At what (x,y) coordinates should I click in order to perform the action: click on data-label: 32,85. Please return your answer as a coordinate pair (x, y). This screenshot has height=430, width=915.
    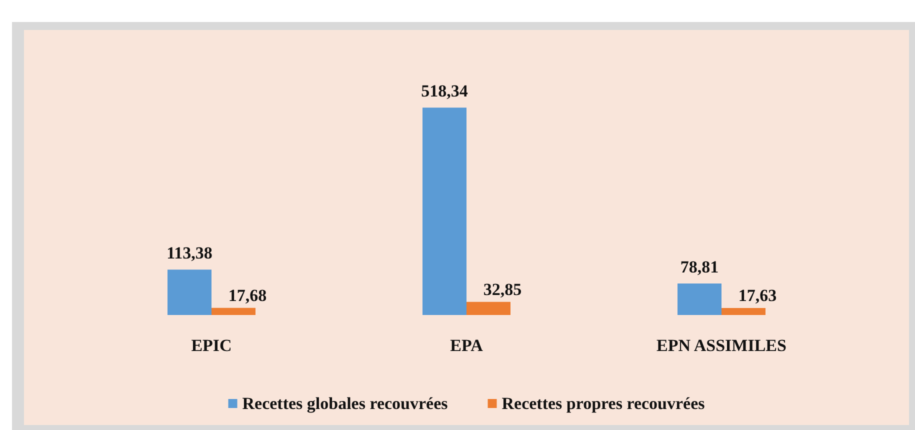
    Looking at the image, I should click on (502, 289).